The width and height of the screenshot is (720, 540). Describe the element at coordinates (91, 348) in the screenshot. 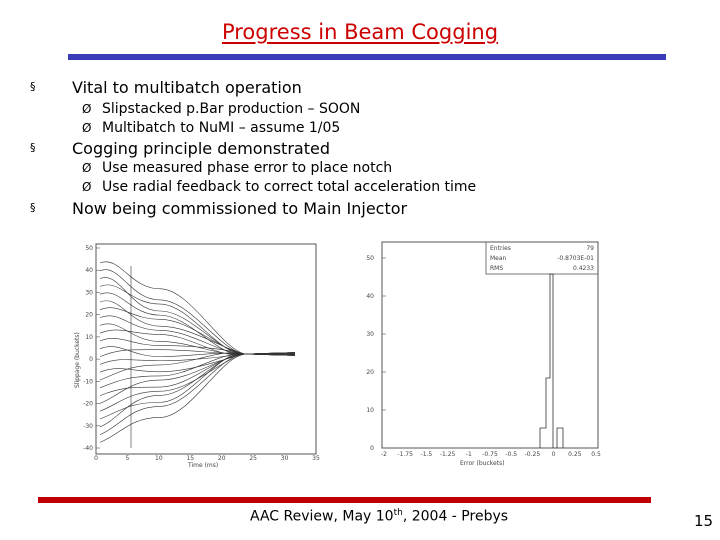

I see `y-tick-labels: 50 40 30 20 10 0 -10 -20 -30 -40` at that location.